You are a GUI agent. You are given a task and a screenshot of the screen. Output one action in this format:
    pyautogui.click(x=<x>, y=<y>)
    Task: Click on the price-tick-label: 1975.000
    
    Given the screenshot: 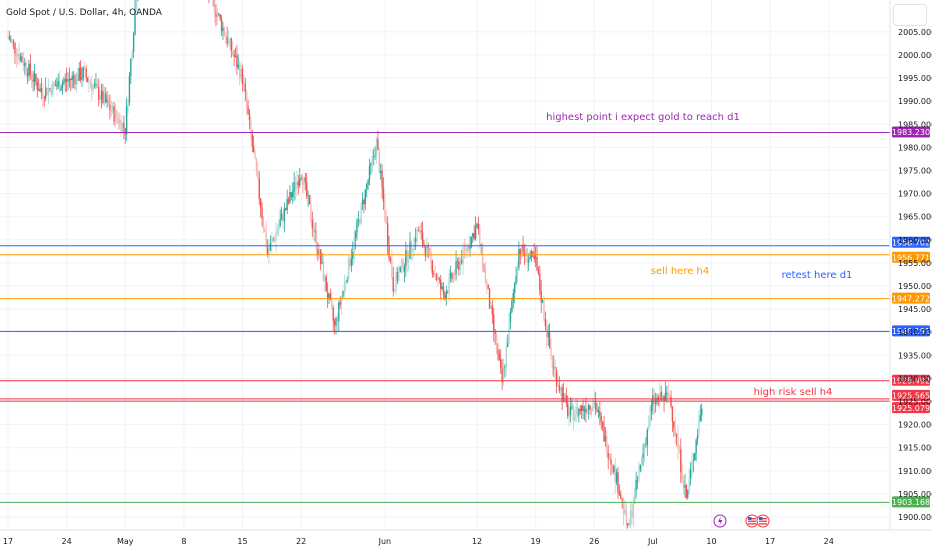 What is the action you would take?
    pyautogui.click(x=915, y=171)
    